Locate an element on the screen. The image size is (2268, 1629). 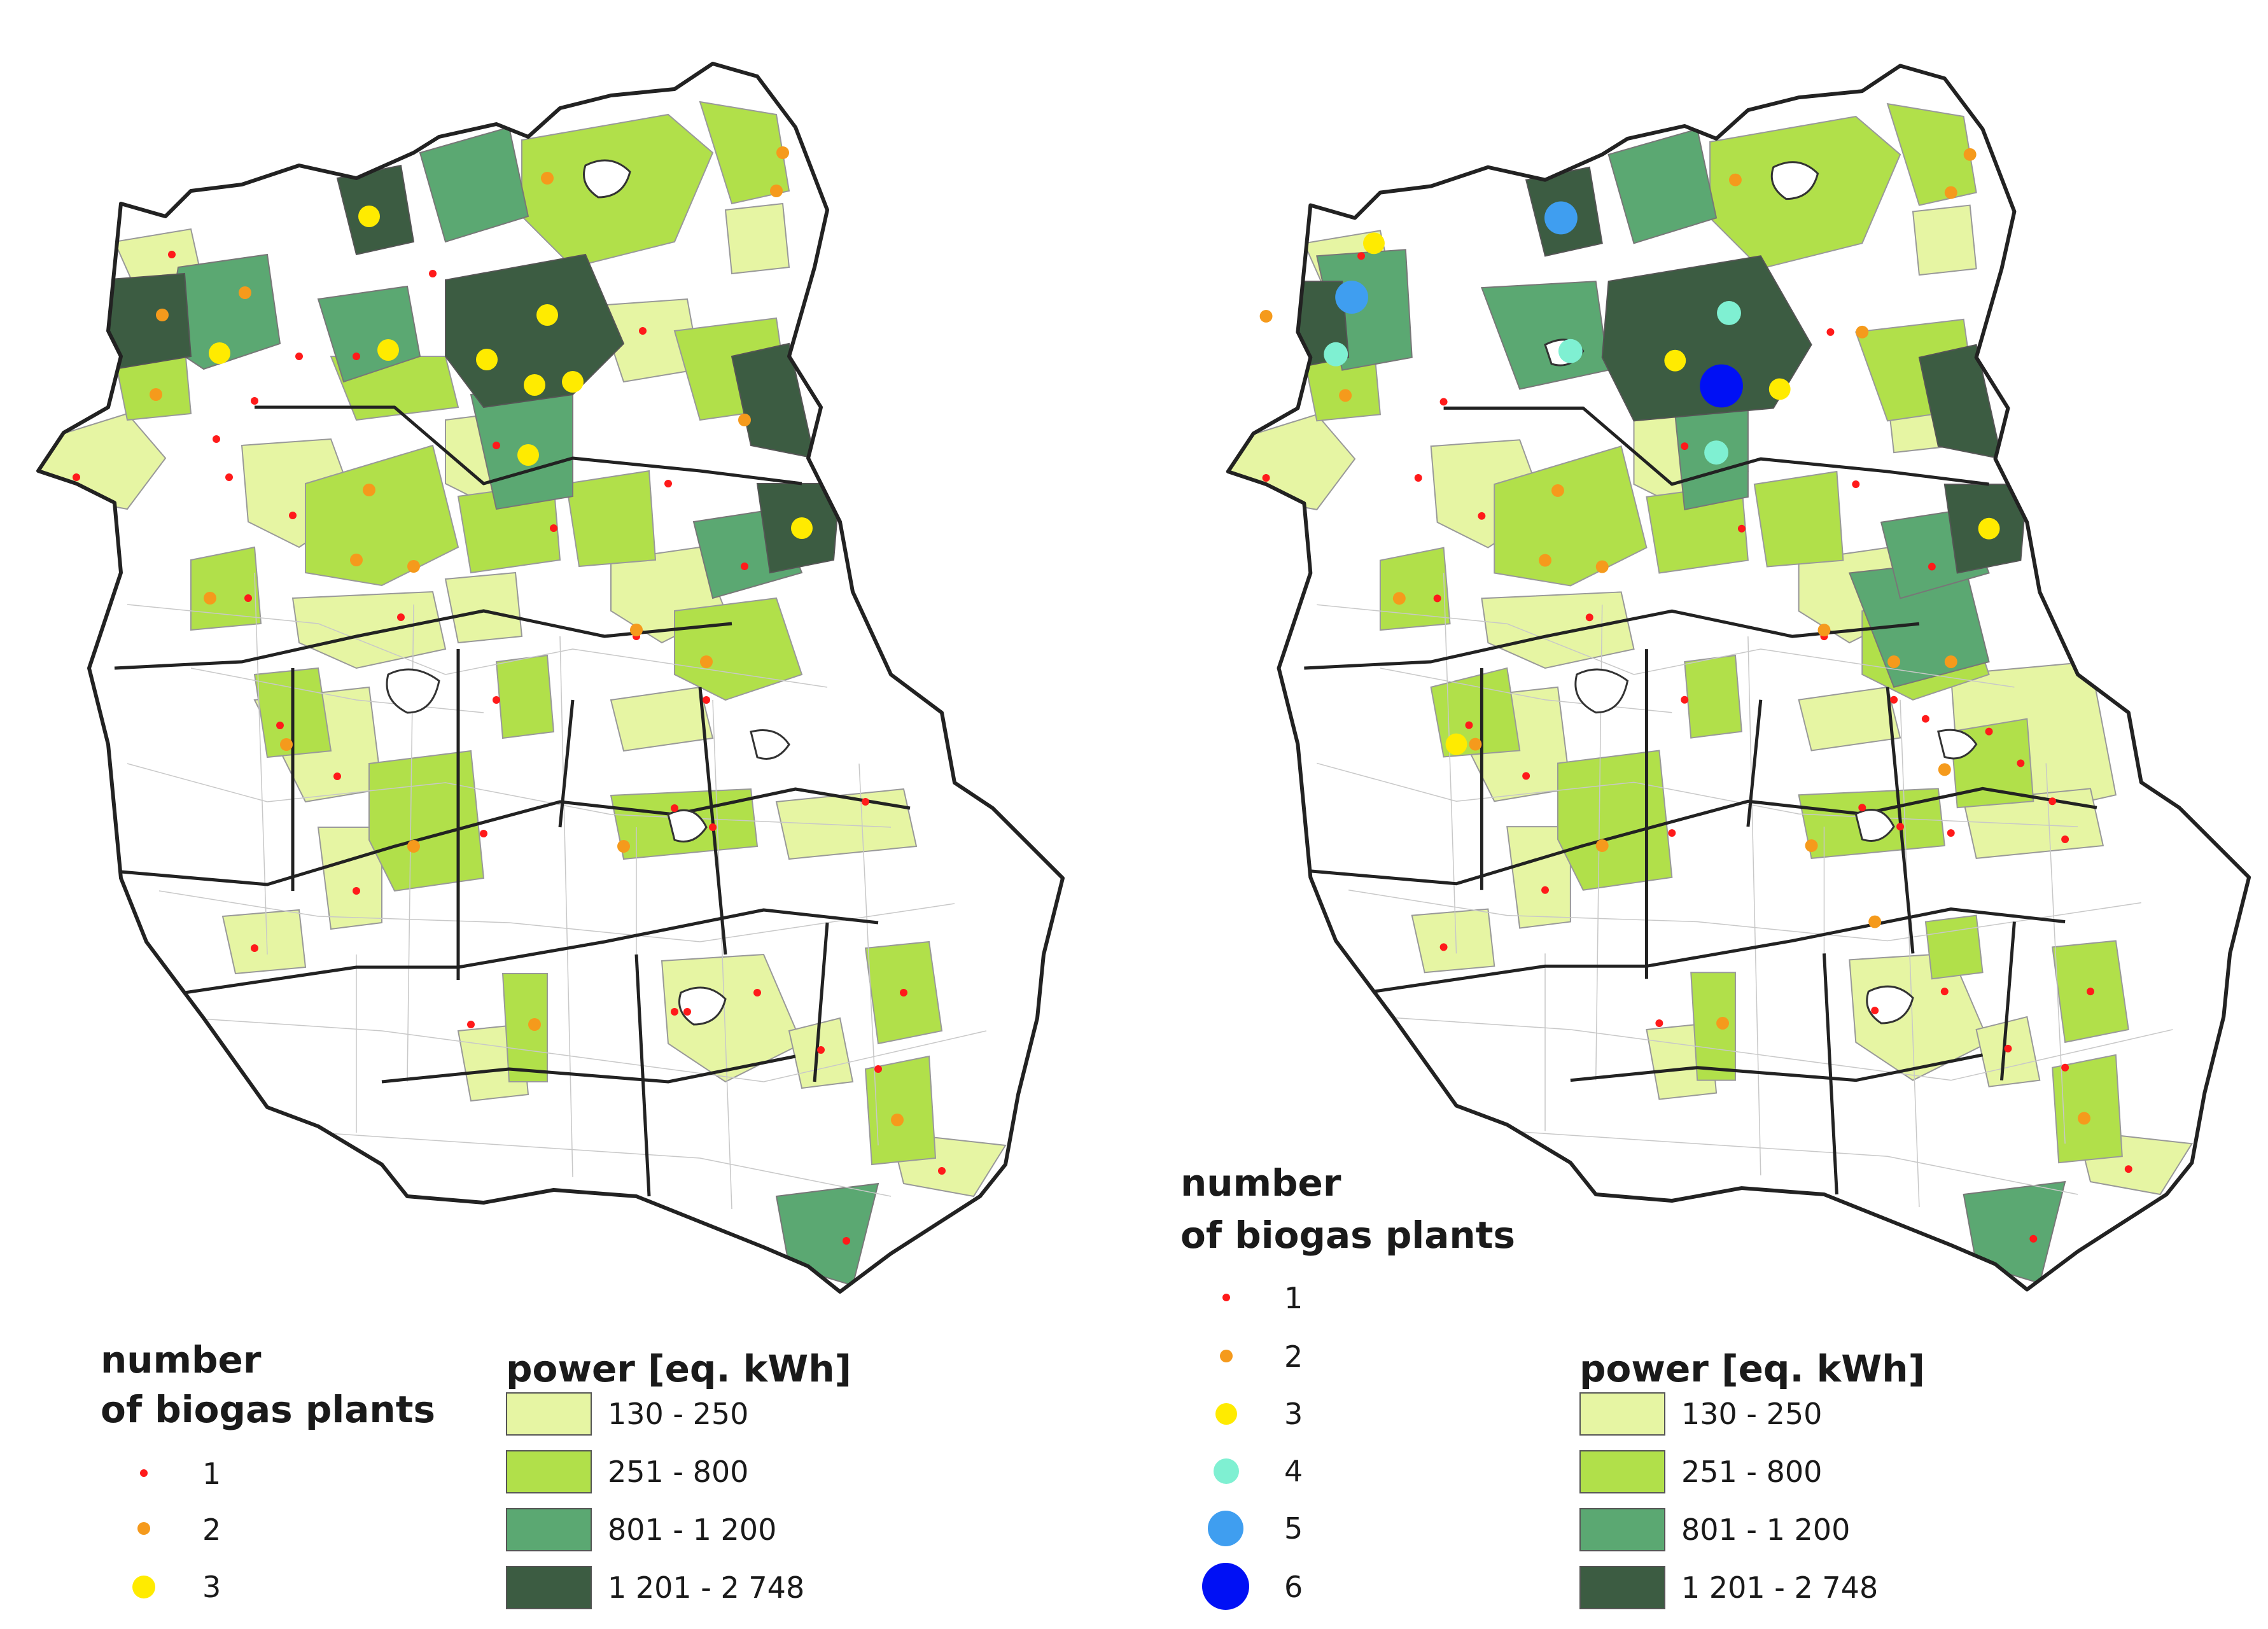
right-count-legend-title-line2: of biogas plants is located at coordinates (1347, 1235).